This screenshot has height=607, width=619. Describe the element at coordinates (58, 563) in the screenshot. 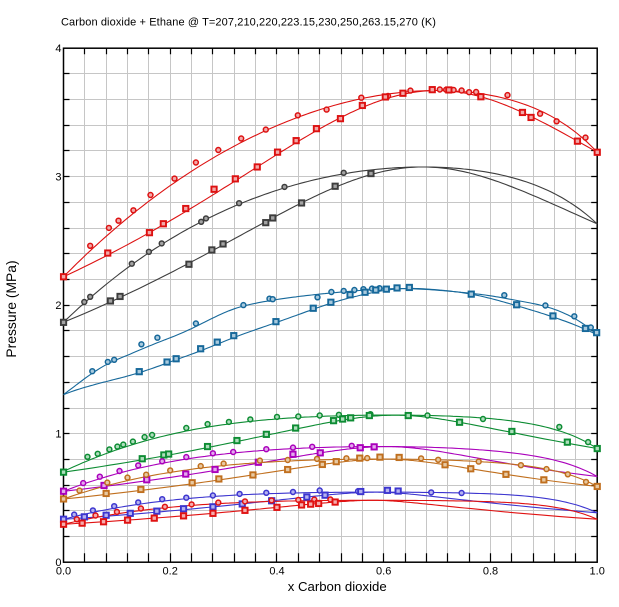

I see `svg-text: 0` at that location.